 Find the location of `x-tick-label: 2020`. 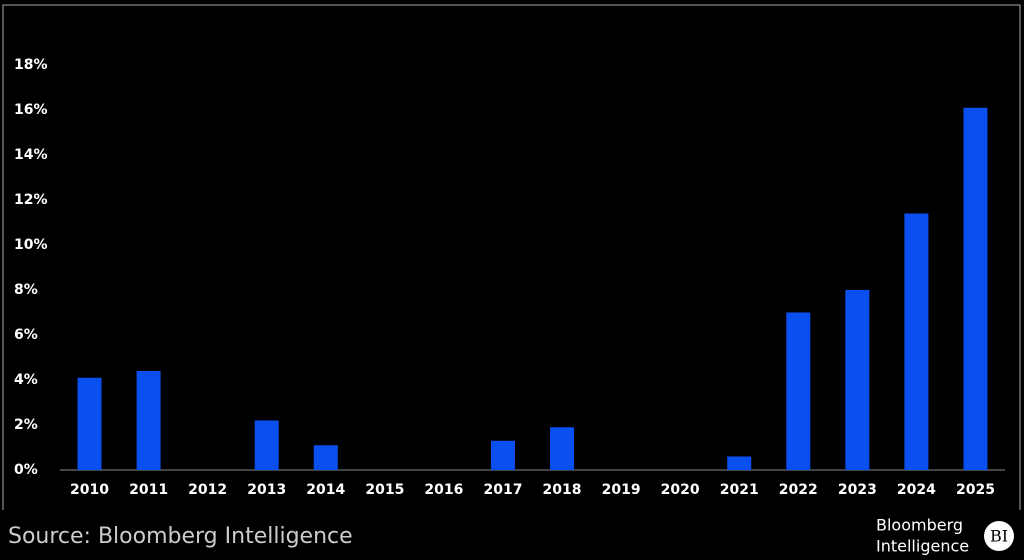

x-tick-label: 2020 is located at coordinates (680, 490).